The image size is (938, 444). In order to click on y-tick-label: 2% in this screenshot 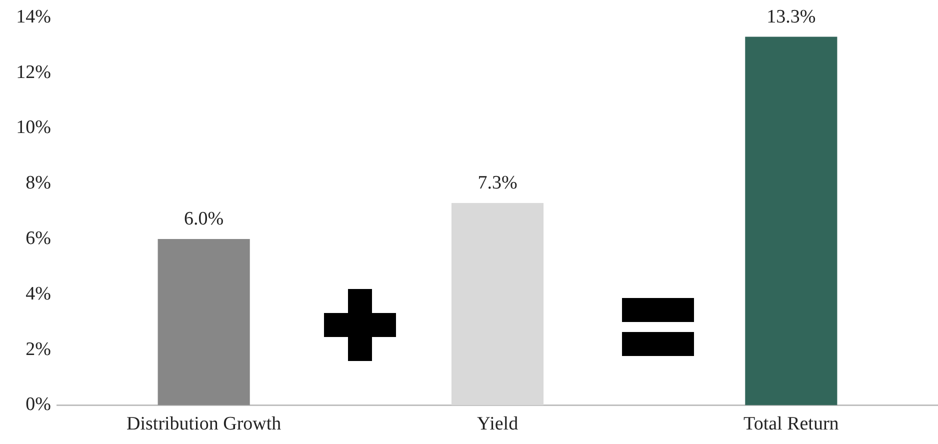, I will do `click(39, 349)`.